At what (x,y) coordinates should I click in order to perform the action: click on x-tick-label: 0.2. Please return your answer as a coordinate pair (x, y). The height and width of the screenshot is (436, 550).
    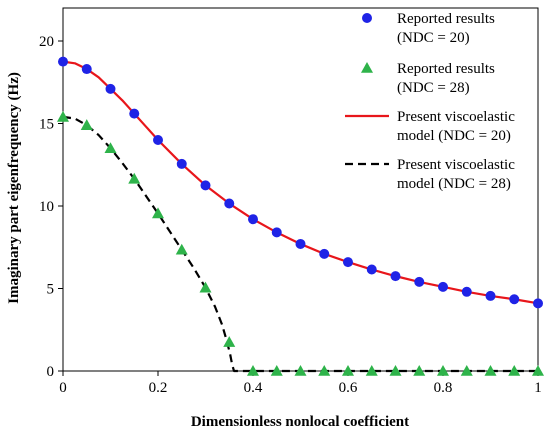
    Looking at the image, I should click on (158, 388).